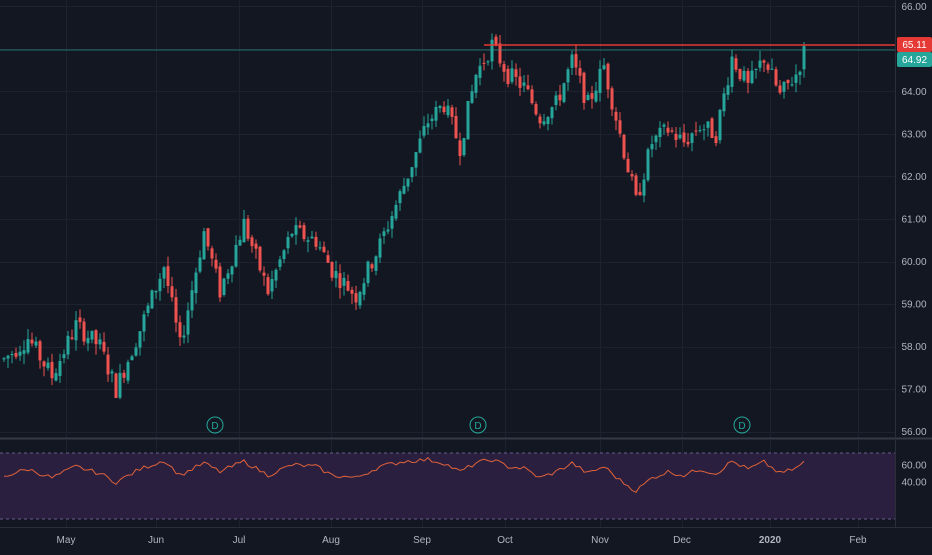  What do you see at coordinates (66, 540) in the screenshot?
I see `time-tick-label: May` at bounding box center [66, 540].